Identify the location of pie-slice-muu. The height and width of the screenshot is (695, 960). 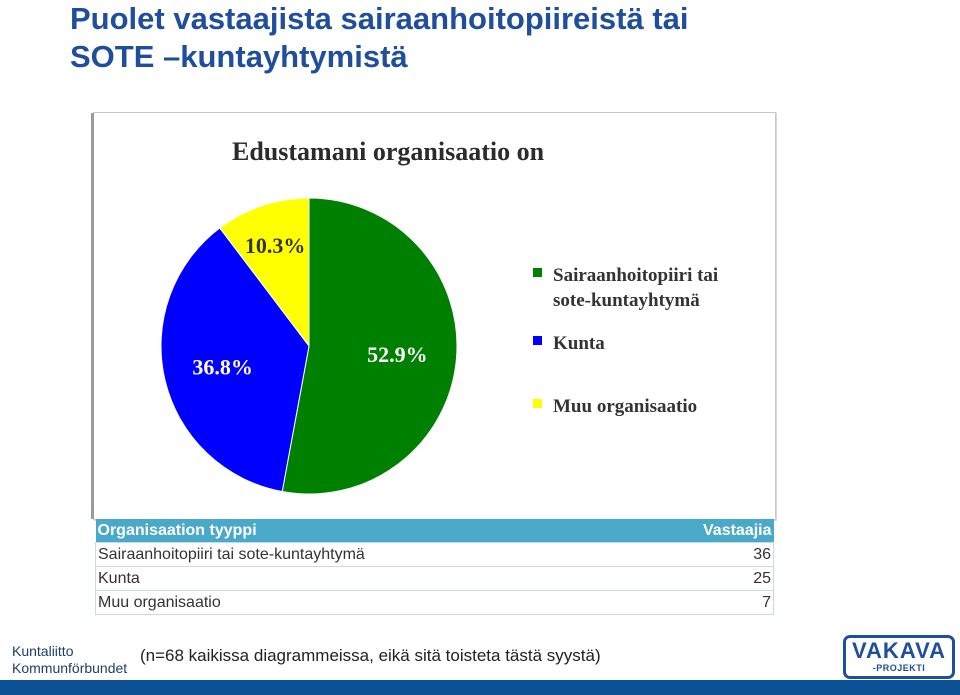
(264, 272).